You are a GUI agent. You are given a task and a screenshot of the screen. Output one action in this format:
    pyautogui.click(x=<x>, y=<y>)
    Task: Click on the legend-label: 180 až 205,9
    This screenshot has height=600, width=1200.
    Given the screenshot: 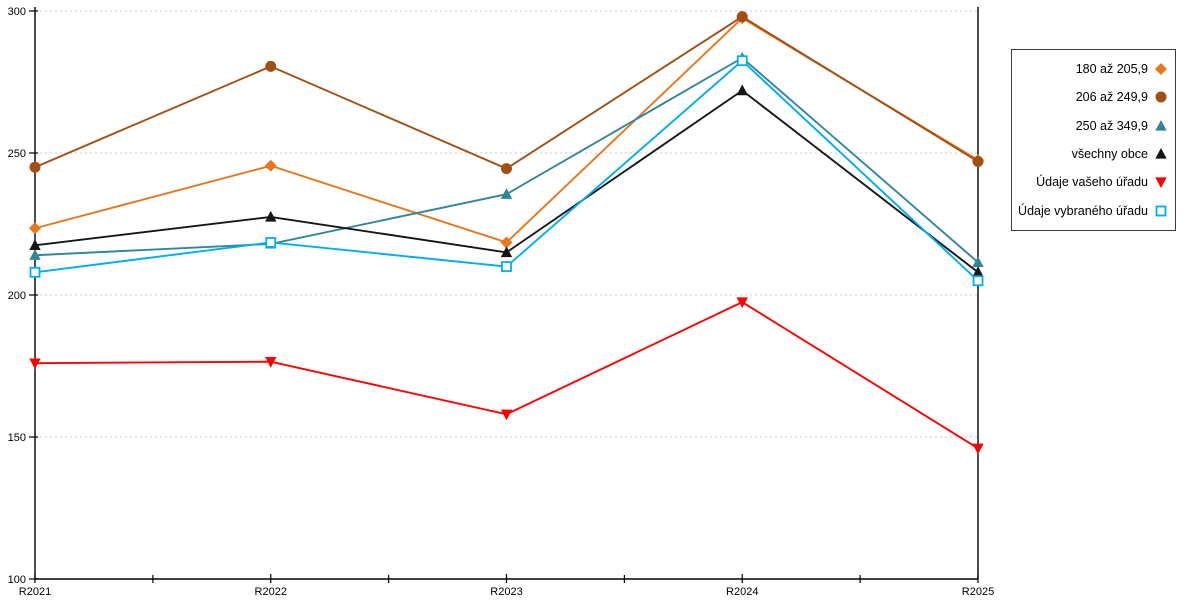 What is the action you would take?
    pyautogui.click(x=1111, y=69)
    